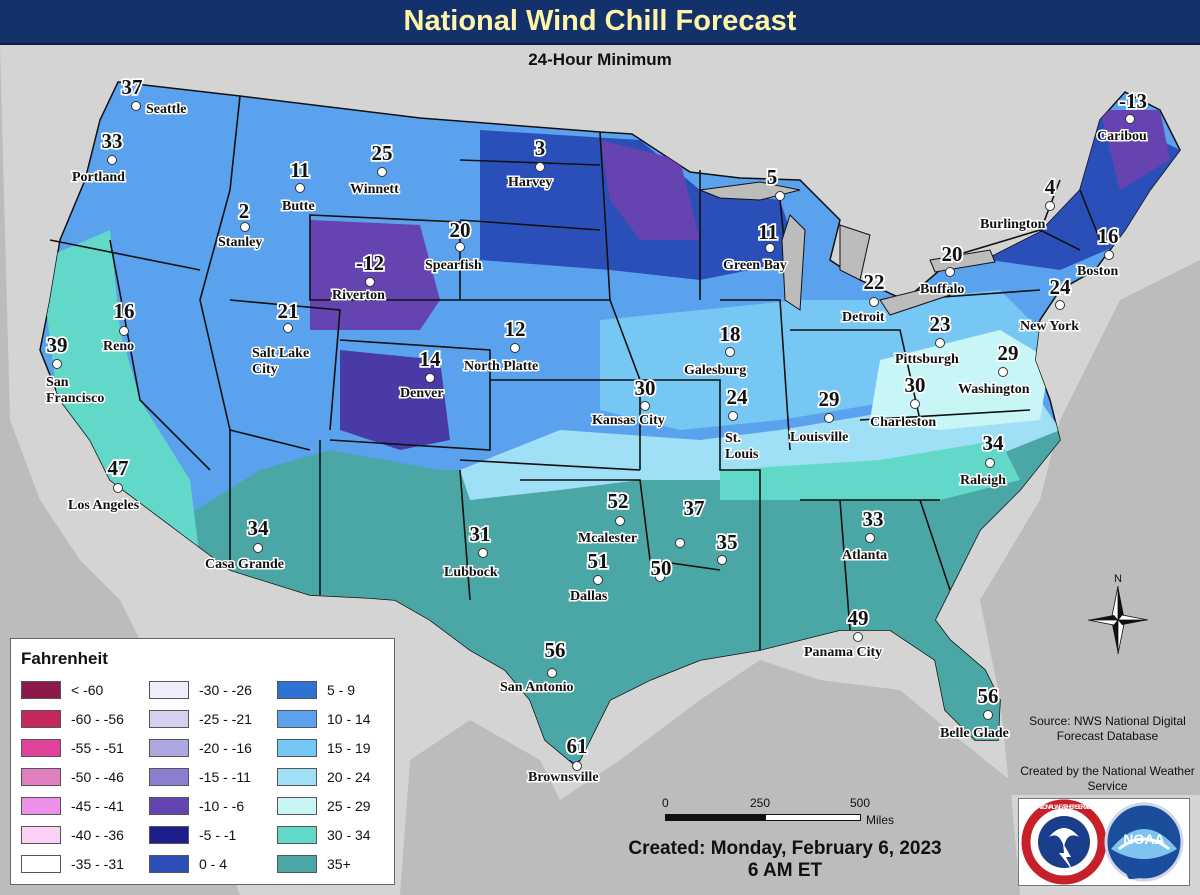 This screenshot has width=1200, height=895. What do you see at coordinates (864, 297) in the screenshot?
I see `city-marker: 22 Detroit` at bounding box center [864, 297].